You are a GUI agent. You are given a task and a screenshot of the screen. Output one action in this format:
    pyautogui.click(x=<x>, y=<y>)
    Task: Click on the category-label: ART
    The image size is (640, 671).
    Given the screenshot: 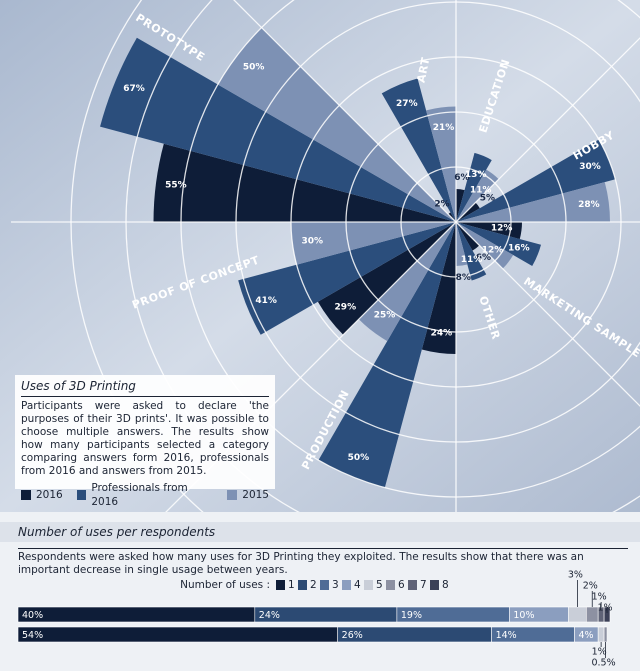 What is the action you would take?
    pyautogui.click(x=423, y=70)
    